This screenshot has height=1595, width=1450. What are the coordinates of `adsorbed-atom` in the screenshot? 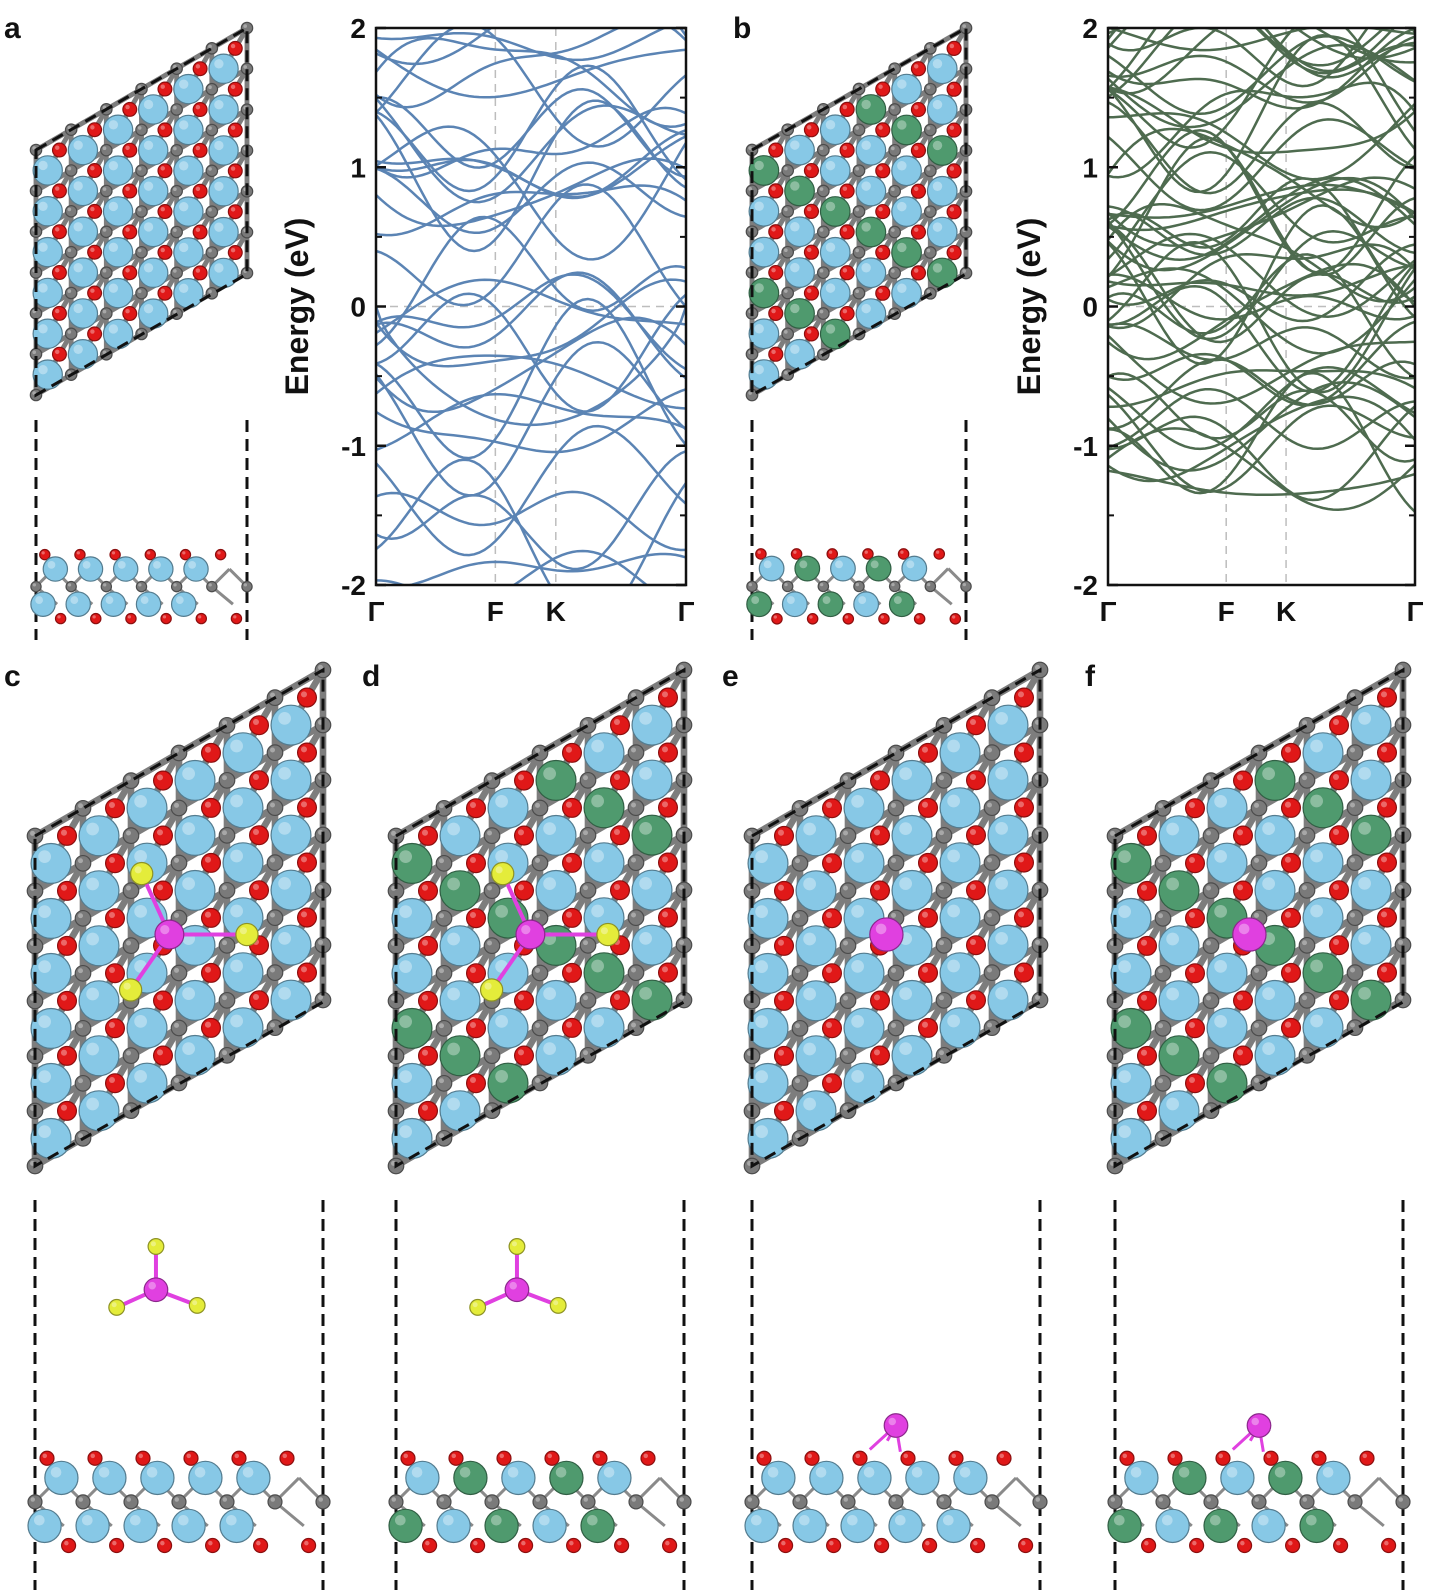 It's located at (886, 934).